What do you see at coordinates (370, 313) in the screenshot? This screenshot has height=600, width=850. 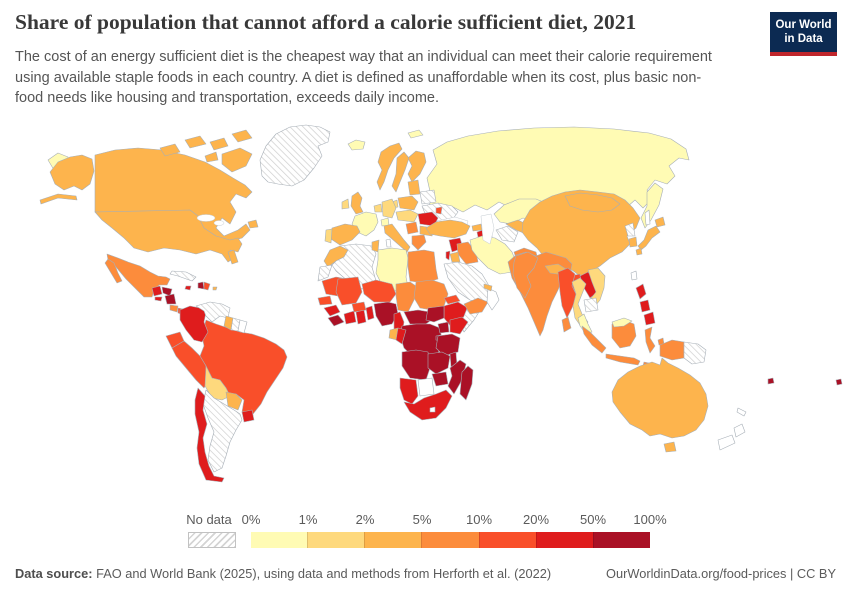 I see `country-togo-benin` at bounding box center [370, 313].